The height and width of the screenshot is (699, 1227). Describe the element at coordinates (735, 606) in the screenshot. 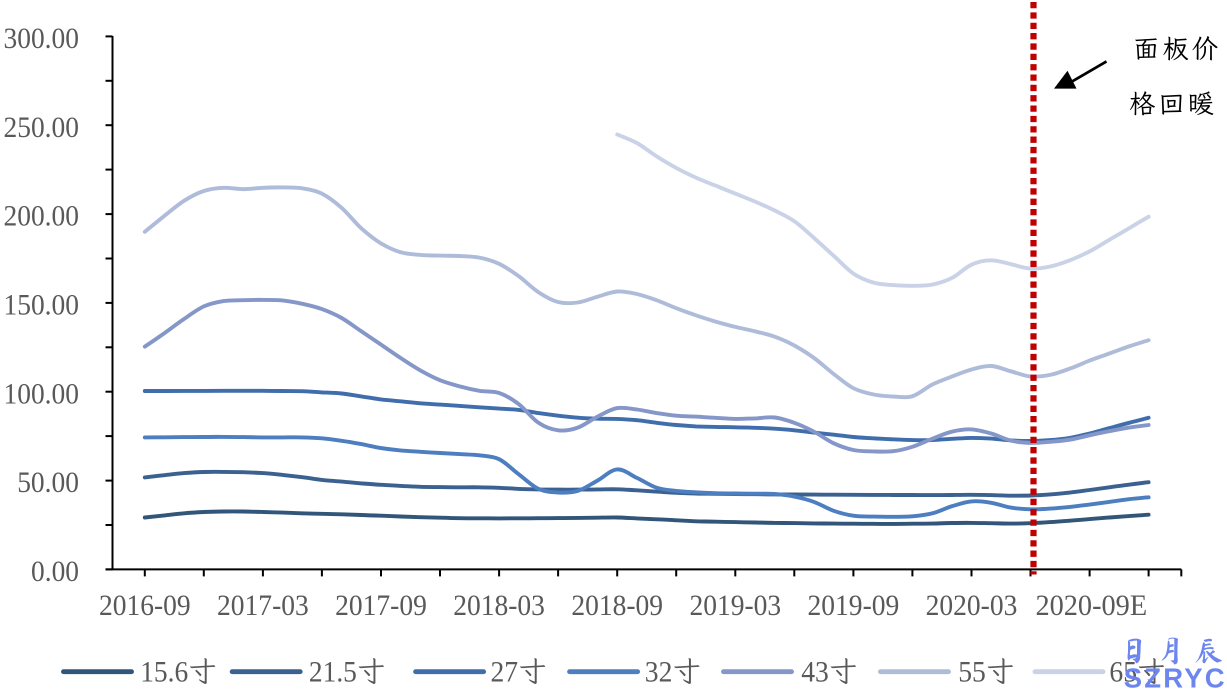

I see `svg-text: 2019-03` at that location.